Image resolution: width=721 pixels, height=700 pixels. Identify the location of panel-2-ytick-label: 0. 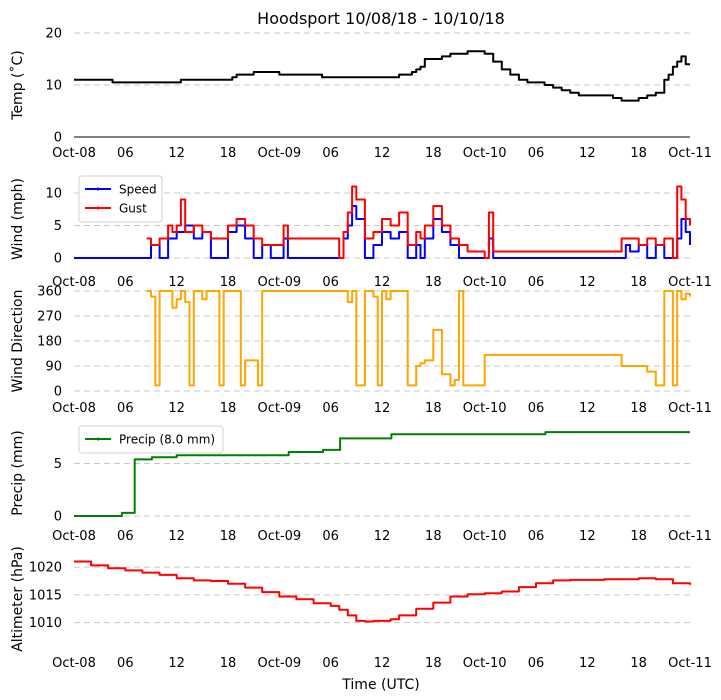
(58, 259).